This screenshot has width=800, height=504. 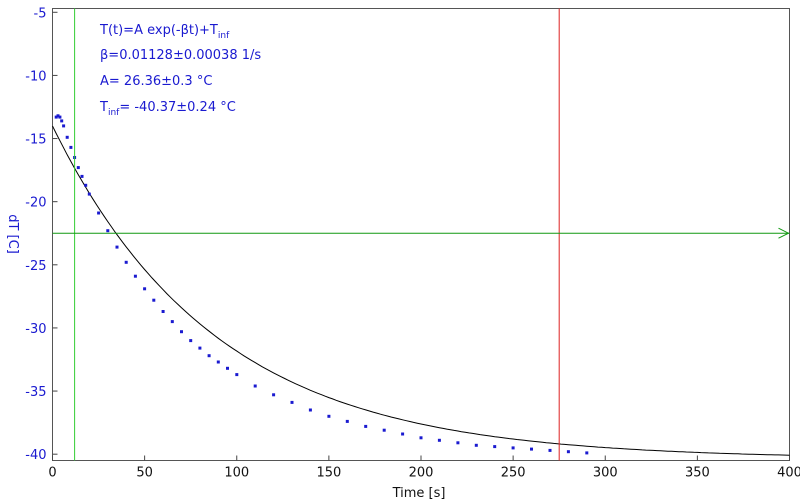 I want to click on y-tick-label: -25, so click(x=35, y=266).